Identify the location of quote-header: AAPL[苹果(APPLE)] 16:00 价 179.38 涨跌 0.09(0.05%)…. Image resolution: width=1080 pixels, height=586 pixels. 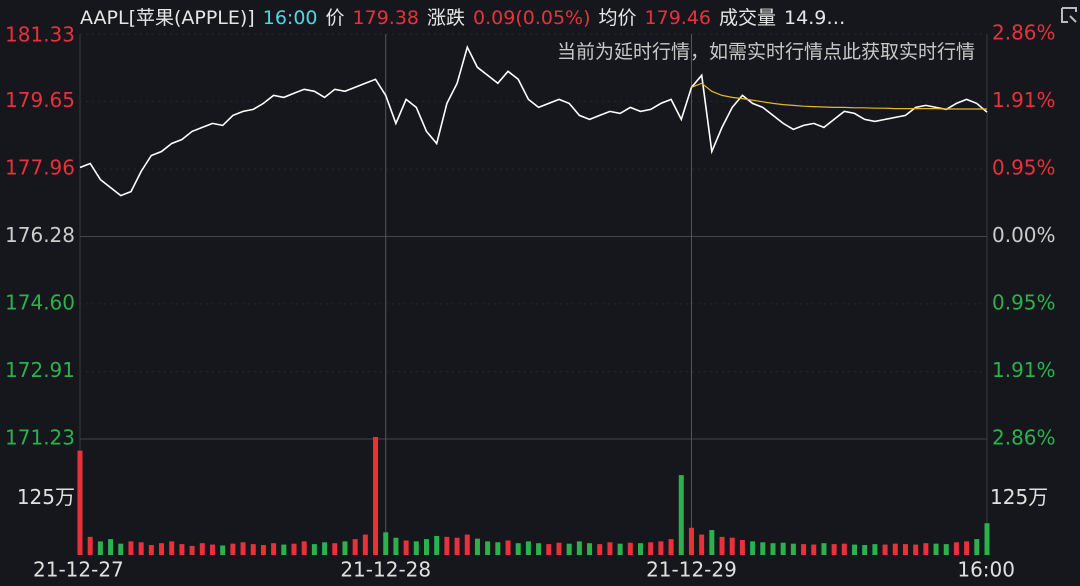
(466, 16).